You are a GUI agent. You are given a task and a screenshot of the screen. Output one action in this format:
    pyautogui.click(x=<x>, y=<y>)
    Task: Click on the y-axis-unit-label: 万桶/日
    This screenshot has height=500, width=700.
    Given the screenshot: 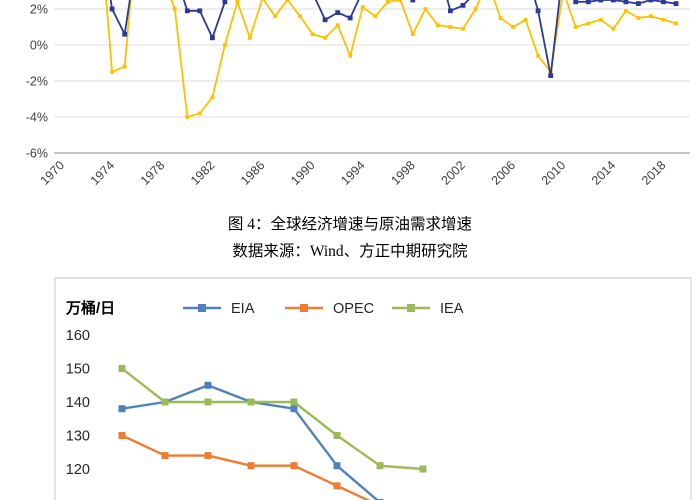 What is the action you would take?
    pyautogui.click(x=90, y=308)
    